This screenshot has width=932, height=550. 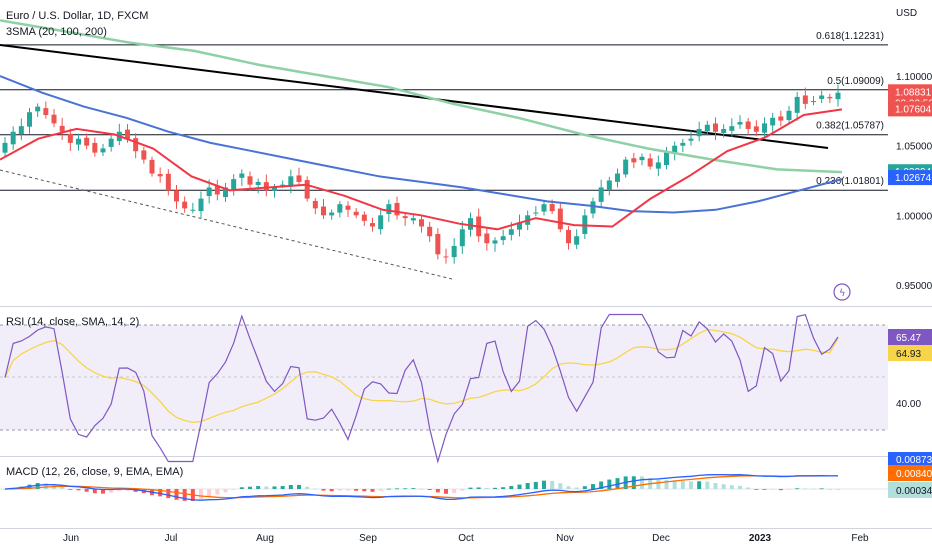 What do you see at coordinates (842, 292) in the screenshot?
I see `lightning-icon` at bounding box center [842, 292].